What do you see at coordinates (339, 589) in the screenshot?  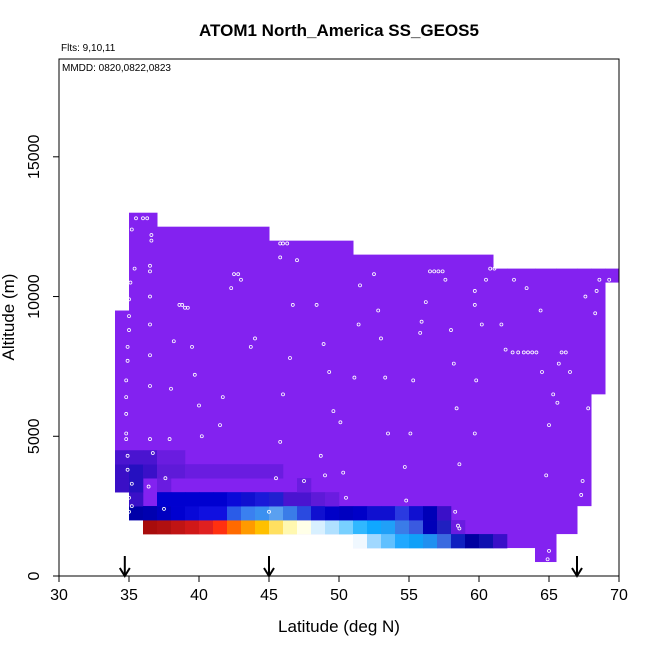 I see `x-axis: 30 35 40 45 50 55 60 65 70` at bounding box center [339, 589].